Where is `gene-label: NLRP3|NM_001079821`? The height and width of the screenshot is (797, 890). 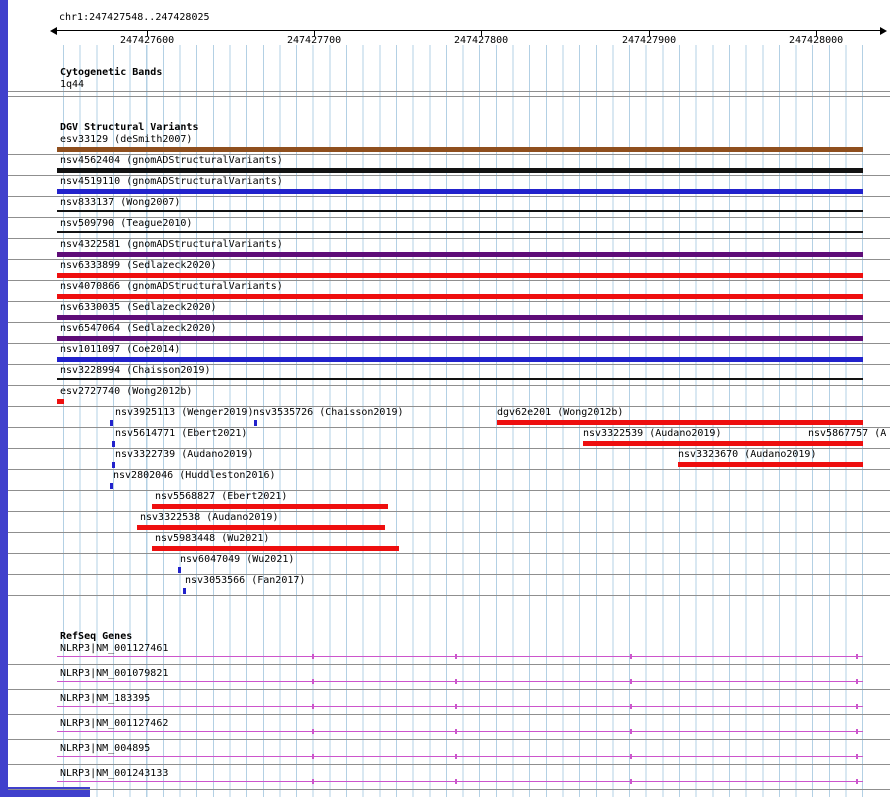 gene-label: NLRP3|NM_001079821 is located at coordinates (114, 673).